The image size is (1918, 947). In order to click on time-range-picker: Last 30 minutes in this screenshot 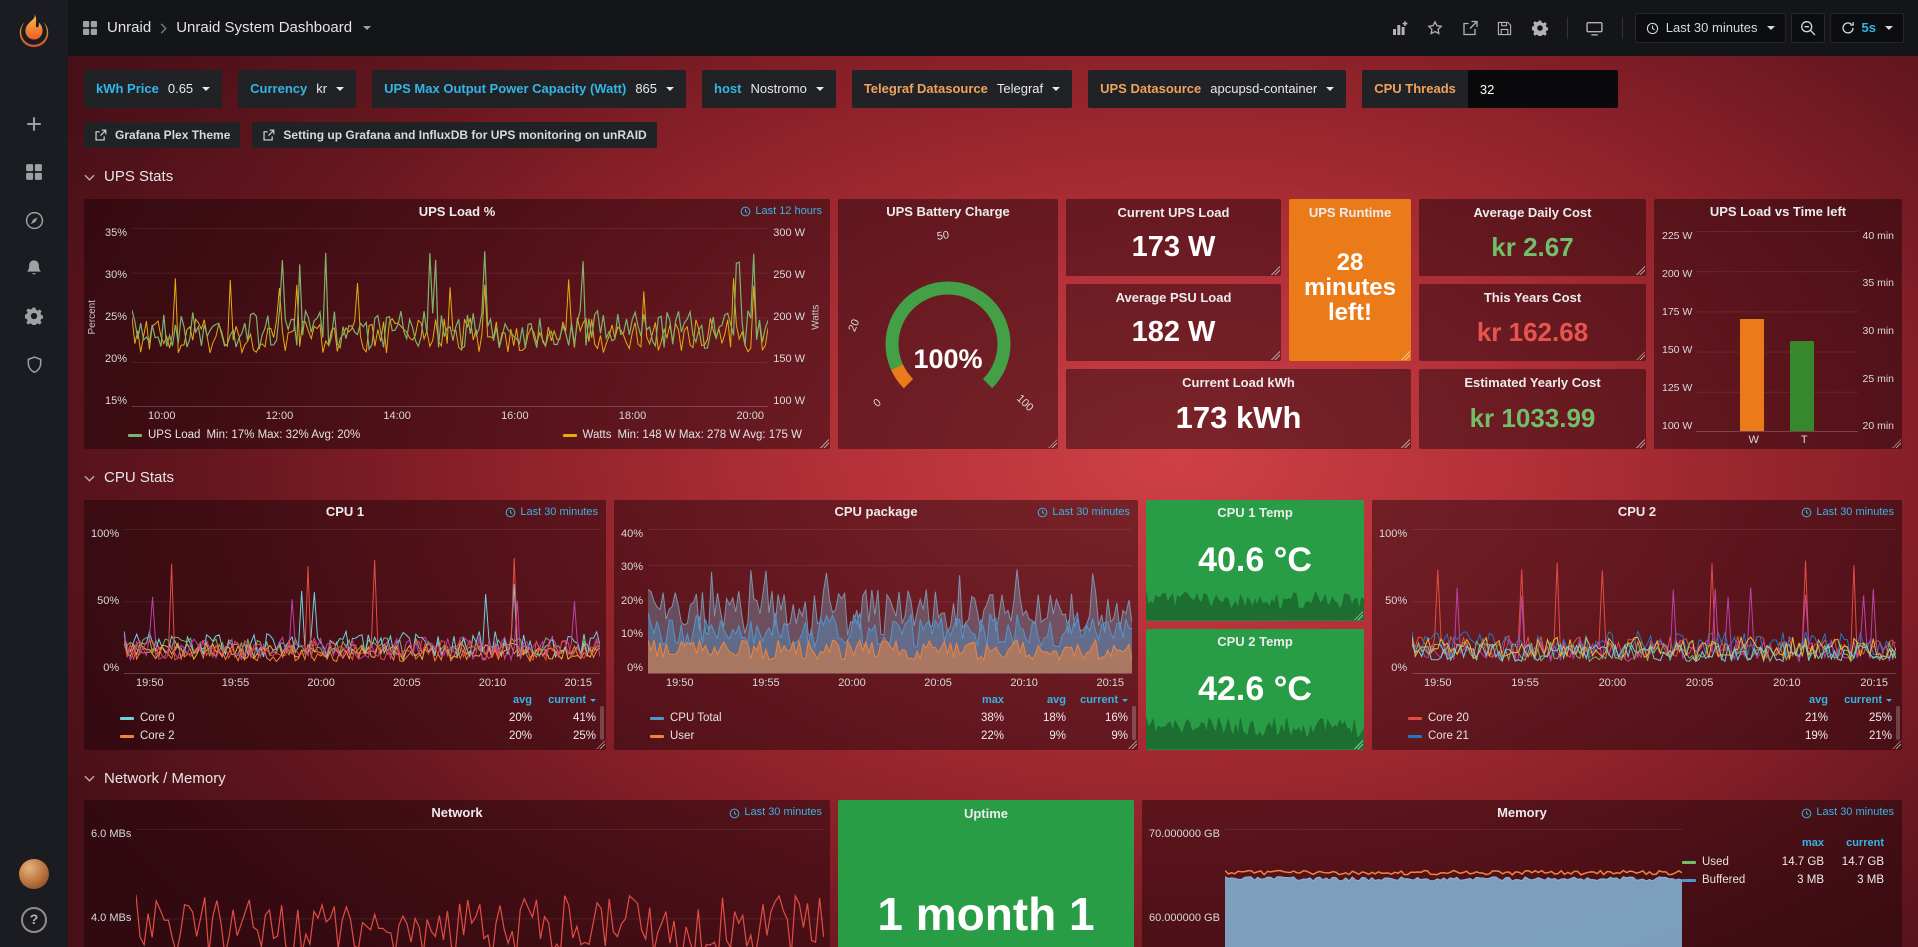, I will do `click(1710, 28)`.